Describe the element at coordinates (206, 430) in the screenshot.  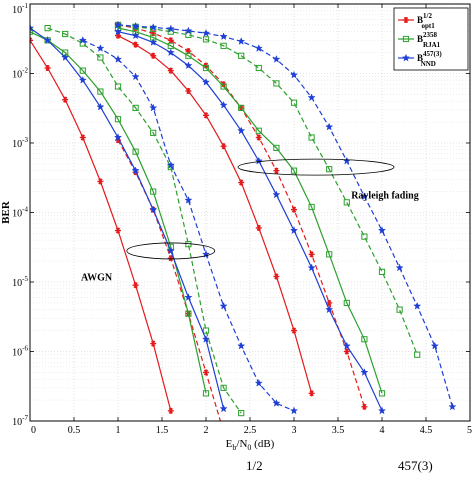
I see `x-tick-label: 2` at that location.